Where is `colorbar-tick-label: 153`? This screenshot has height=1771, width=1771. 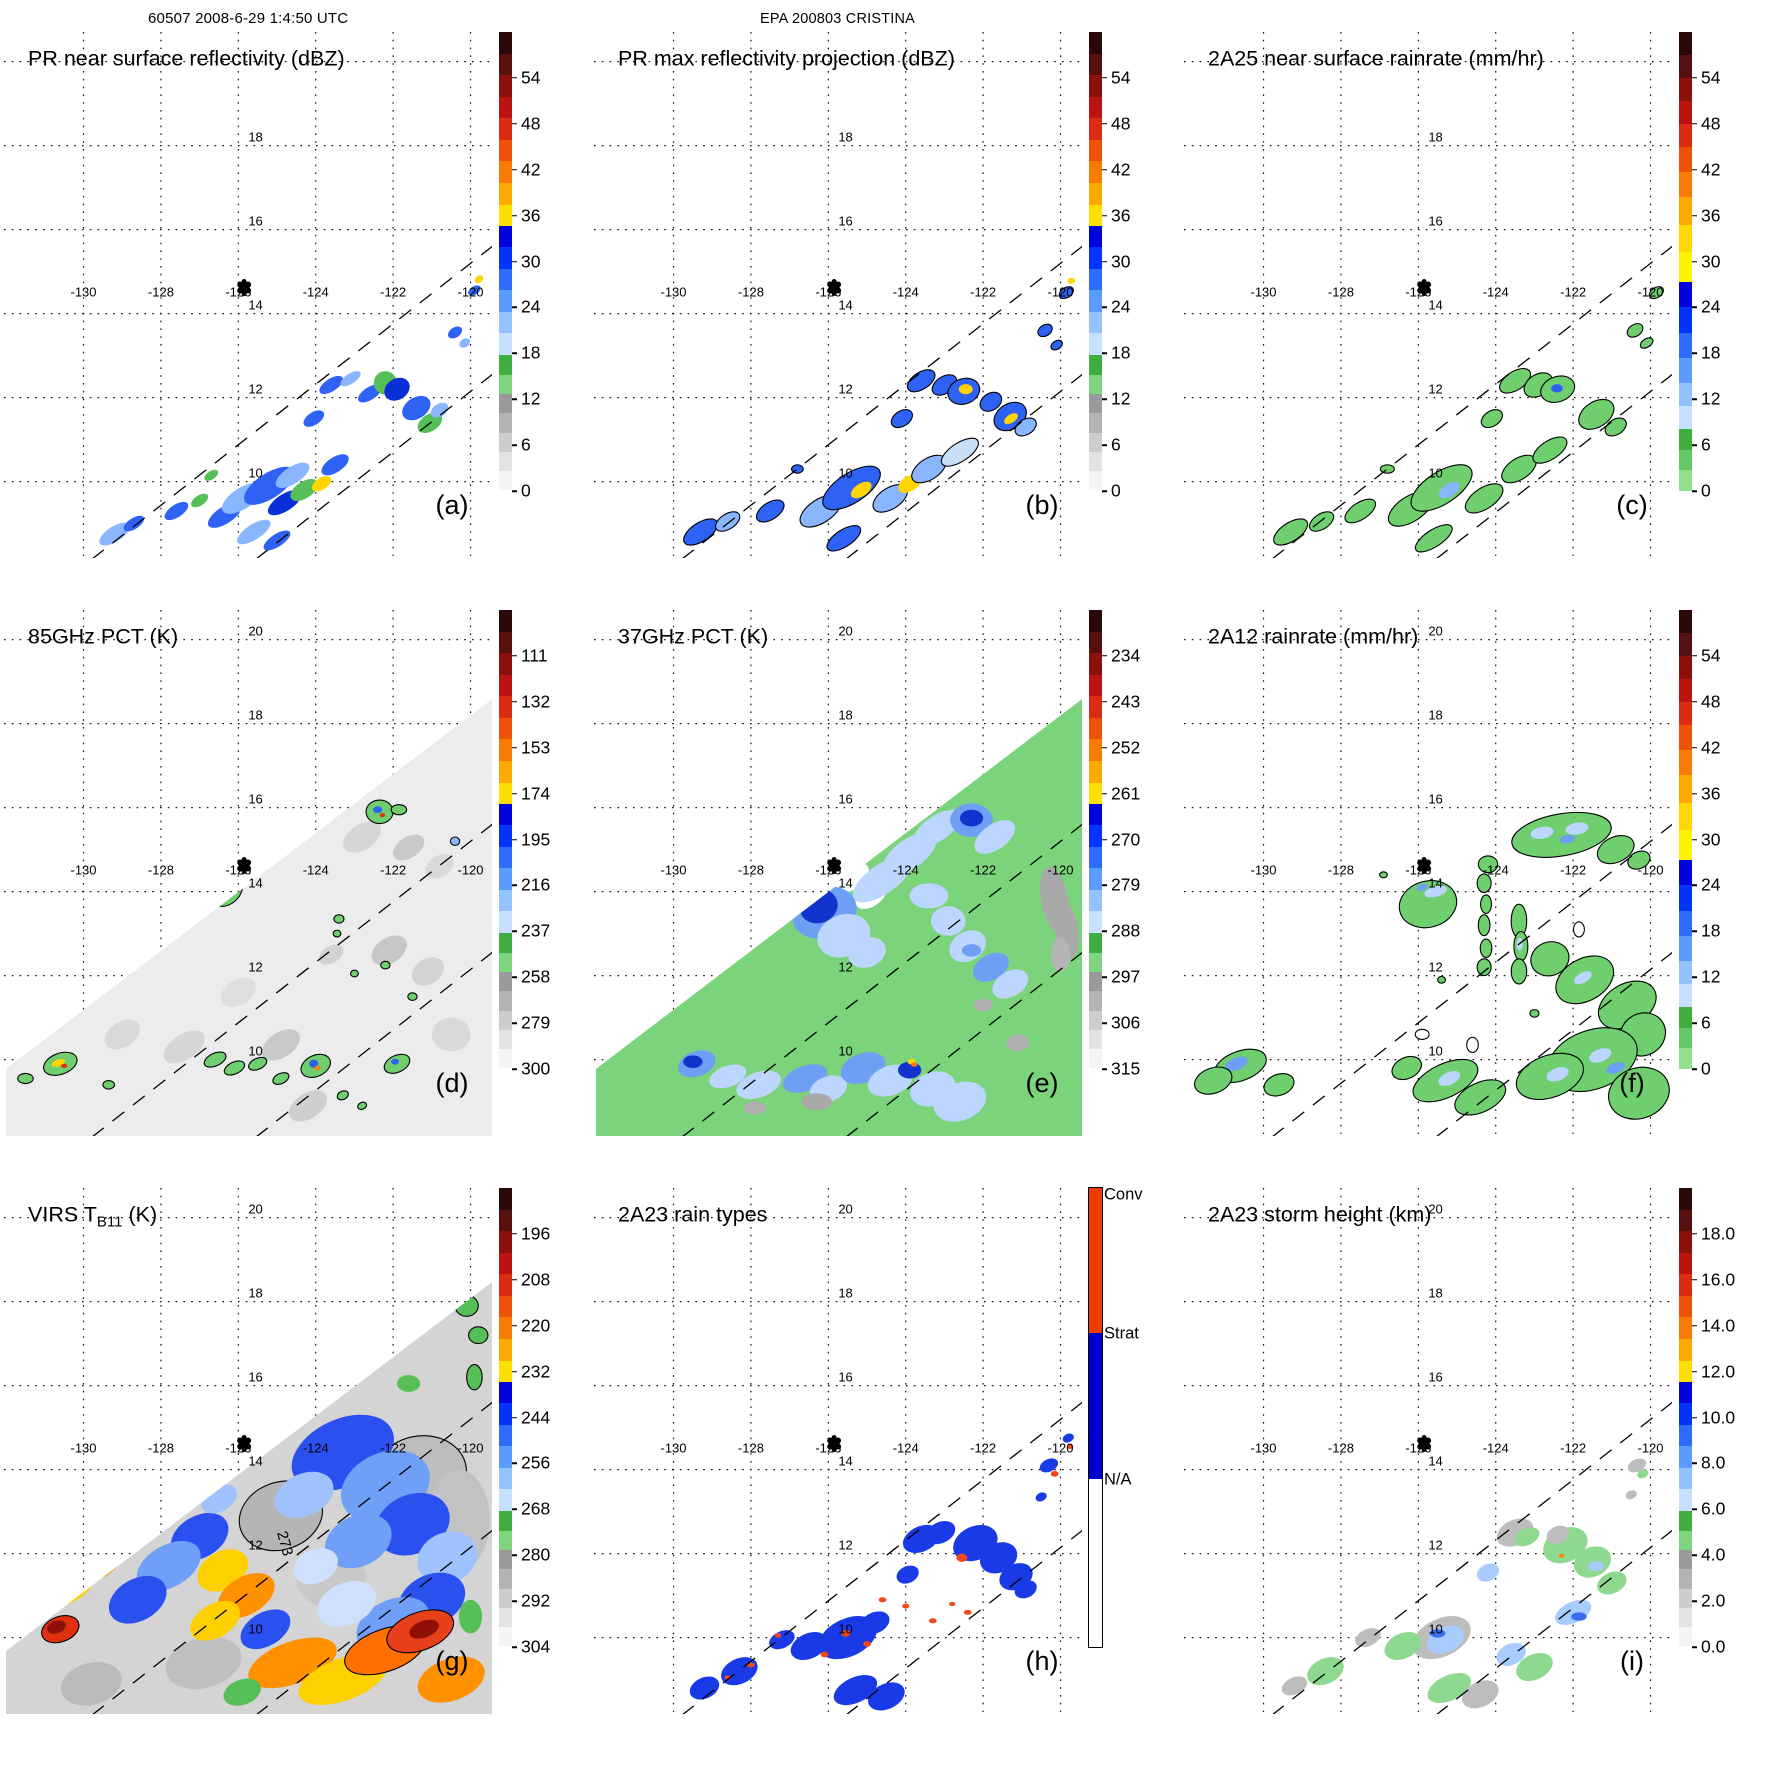 colorbar-tick-label: 153 is located at coordinates (536, 747).